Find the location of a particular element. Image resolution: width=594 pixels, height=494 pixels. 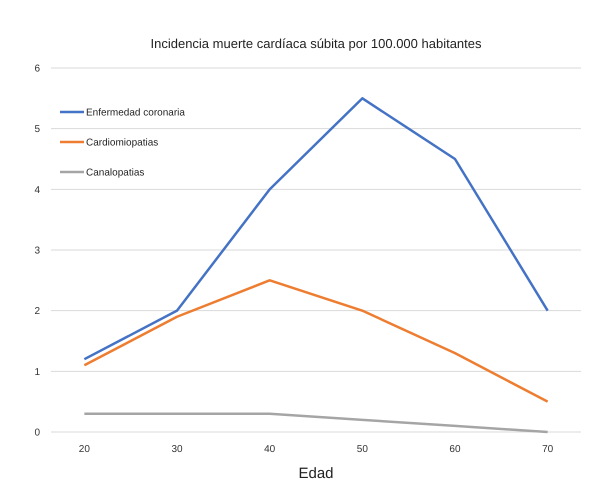

y-tick-label: 4 is located at coordinates (37, 190).